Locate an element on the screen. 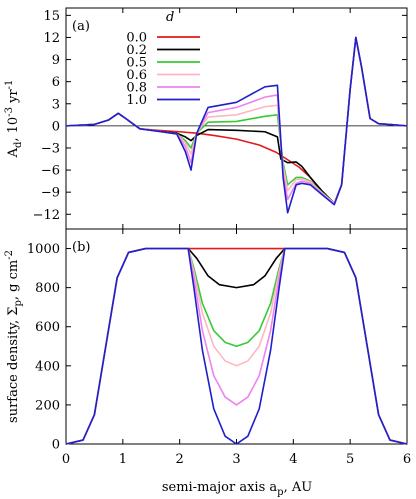 The height and width of the screenshot is (499, 416). x-axis: semi-major axis ap, AU 0 1 2 3 4 5 6 is located at coordinates (236, 475).